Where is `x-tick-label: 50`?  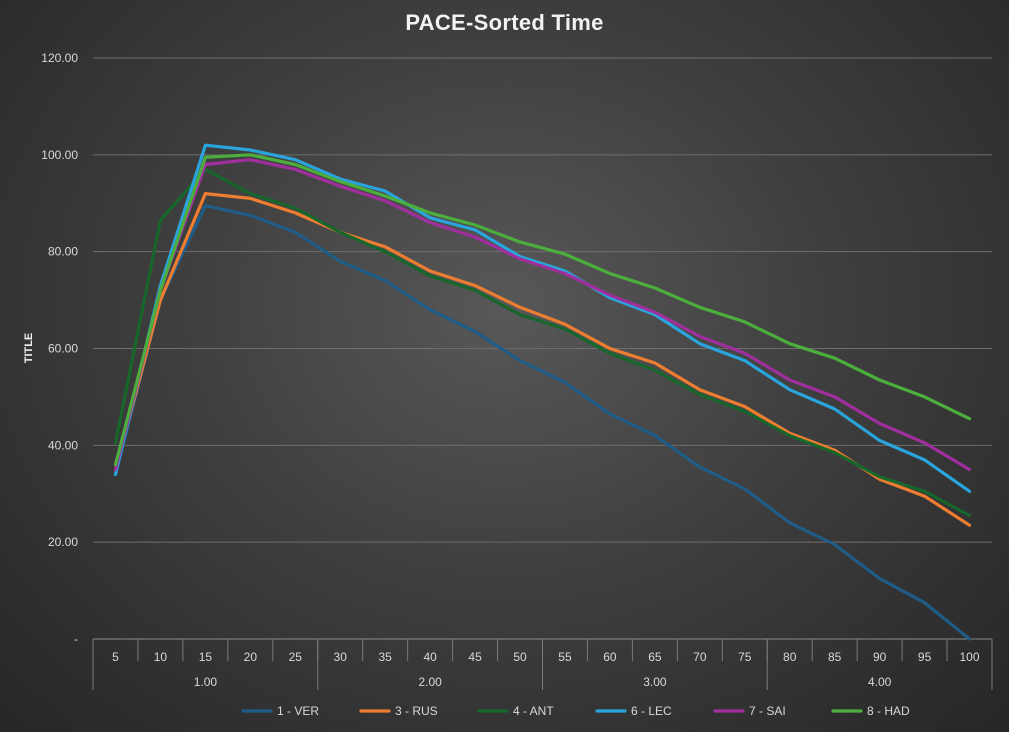
x-tick-label: 50 is located at coordinates (520, 657).